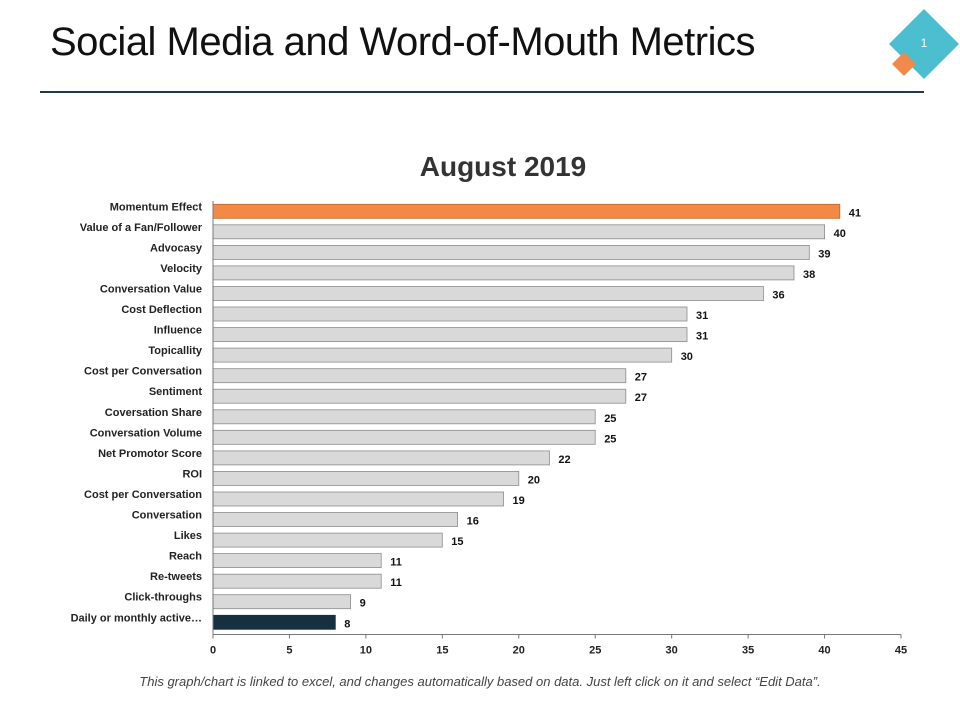 The image size is (960, 720). What do you see at coordinates (482, 92) in the screenshot?
I see `title-divider` at bounding box center [482, 92].